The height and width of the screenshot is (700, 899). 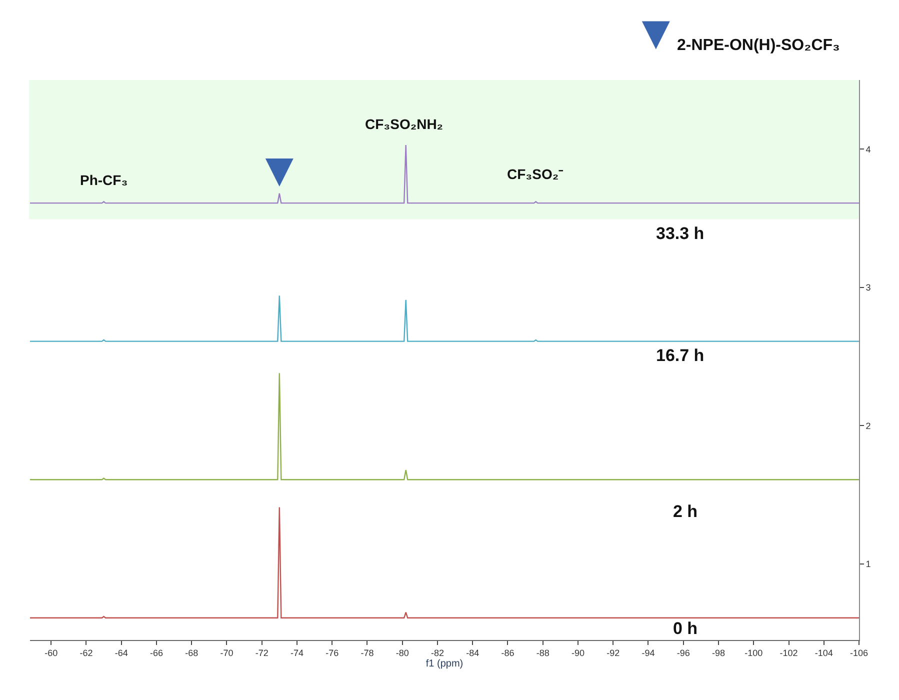 What do you see at coordinates (789, 653) in the screenshot?
I see `x-tick-label: -102` at bounding box center [789, 653].